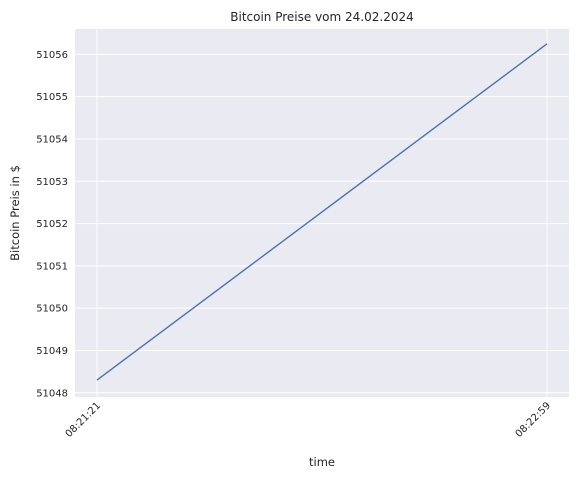  I want to click on chart-title: Bitcoin Preise vom 24.02.2024, so click(321, 17).